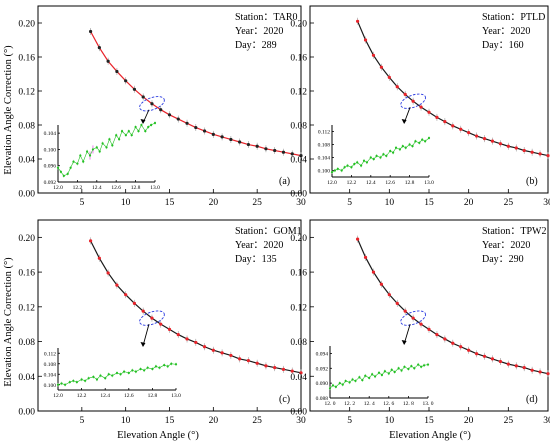 The image size is (550, 444). I want to click on zoom-arrow-head, so click(404, 342).